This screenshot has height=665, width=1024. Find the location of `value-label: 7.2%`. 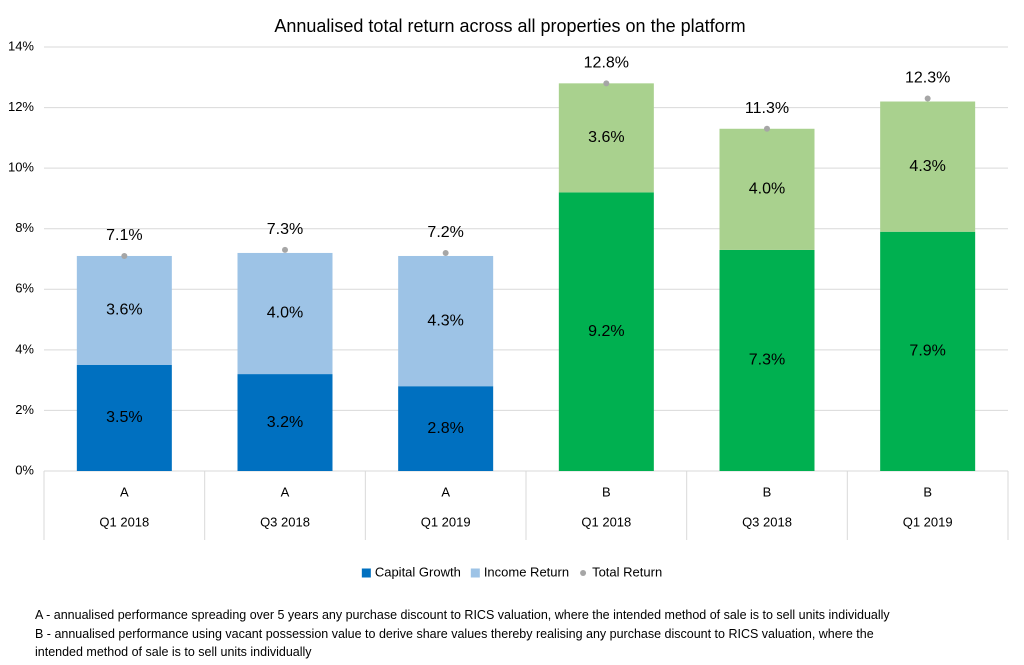

value-label: 7.2% is located at coordinates (445, 232).